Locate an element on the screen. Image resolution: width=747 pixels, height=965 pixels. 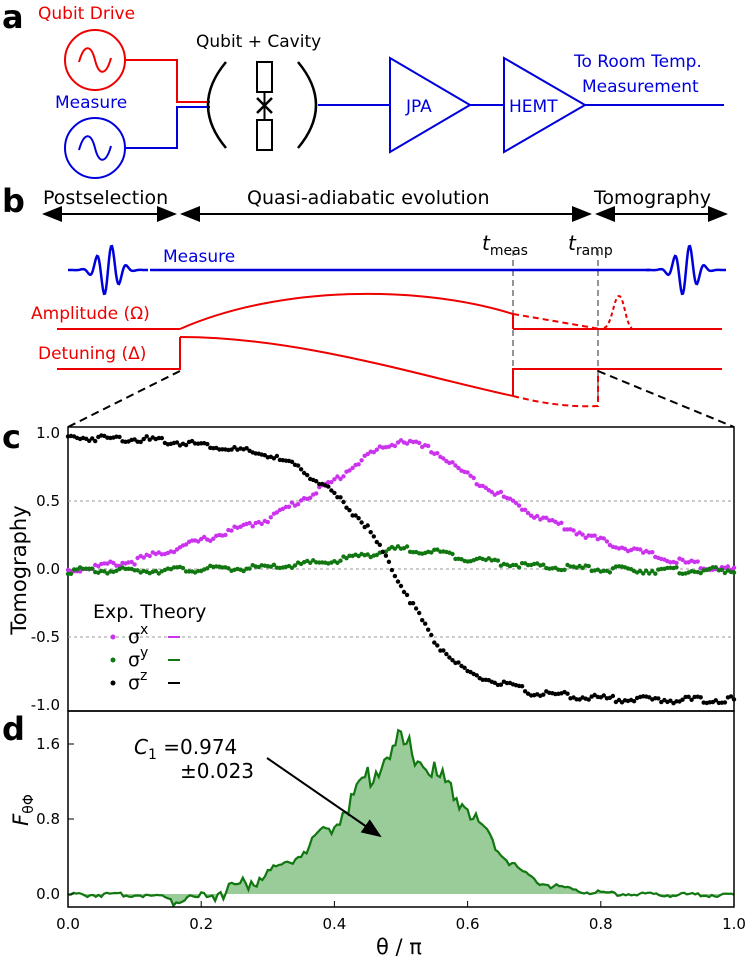
series-sx is located at coordinates (401, 506).